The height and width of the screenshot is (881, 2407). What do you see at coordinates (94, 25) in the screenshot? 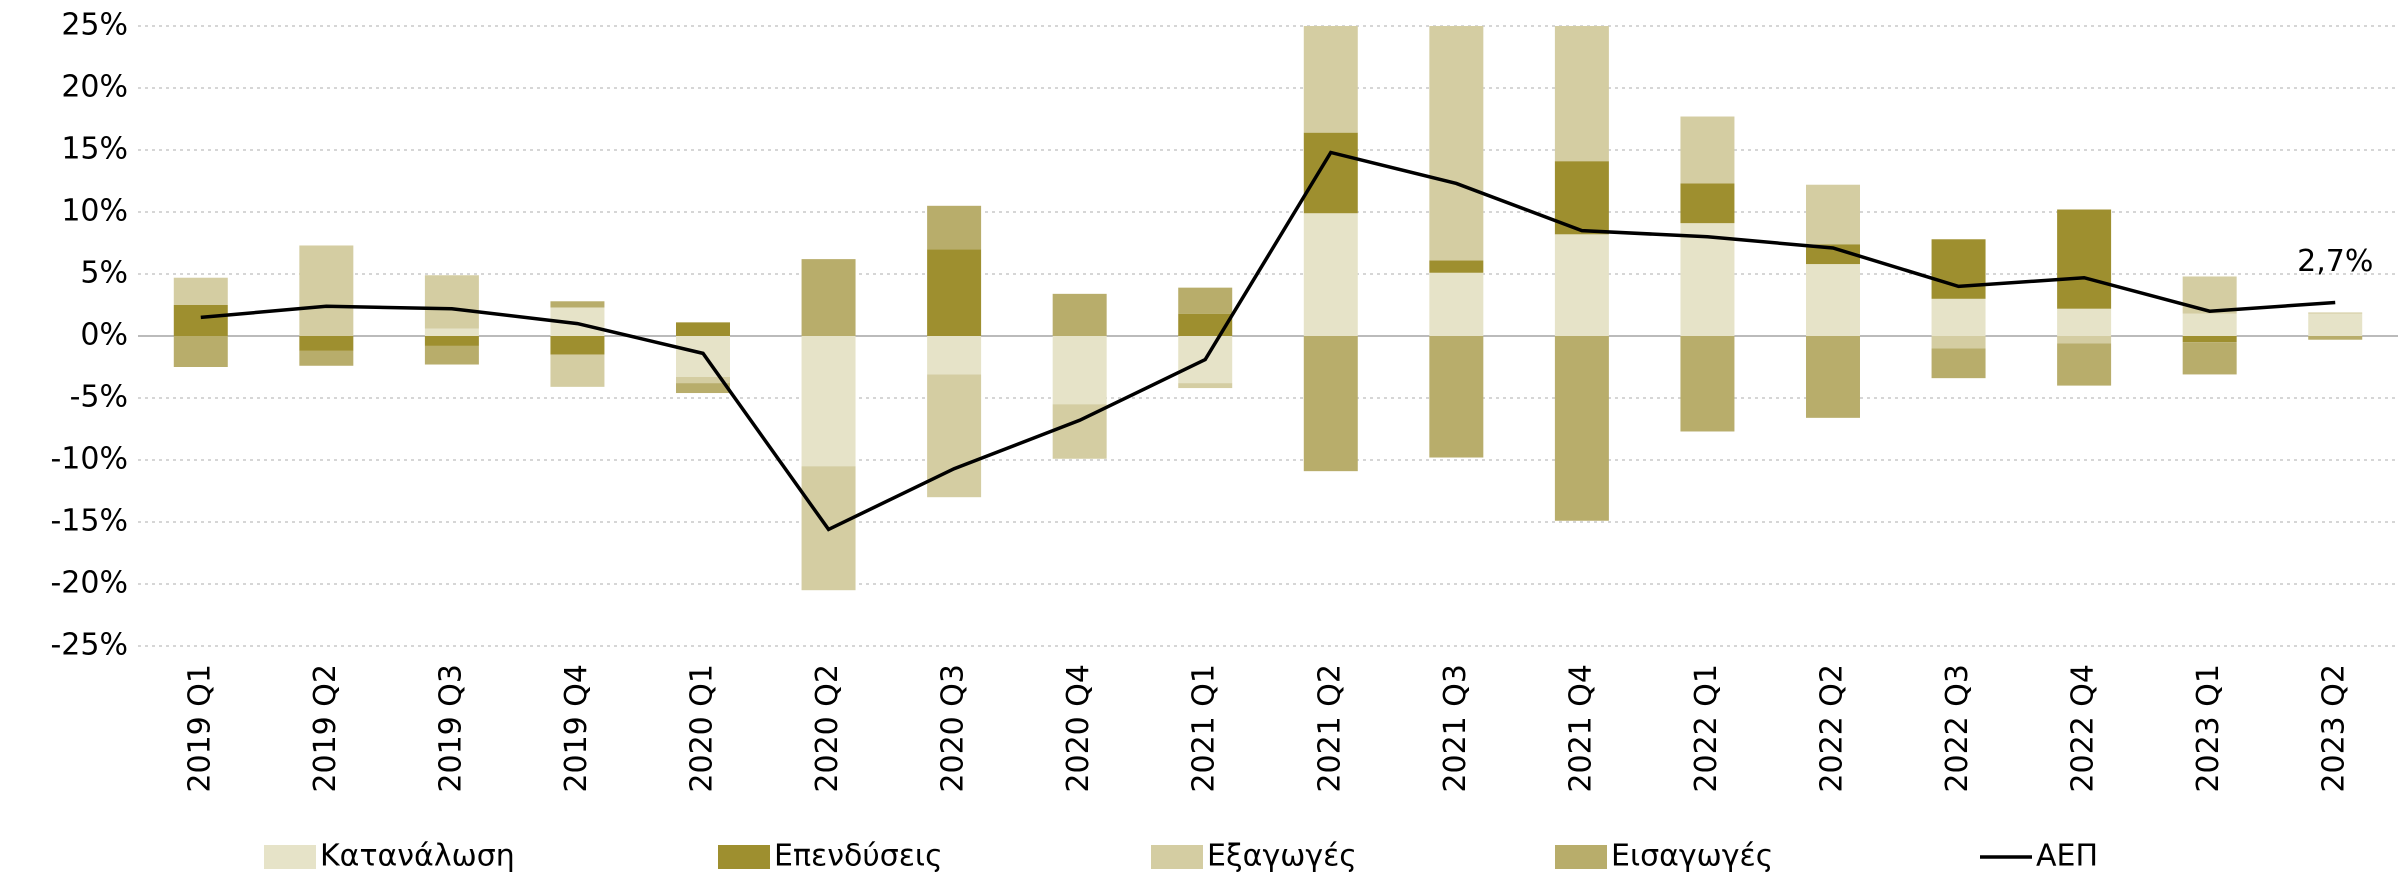
I see `y-tick-label: 25%` at bounding box center [94, 25].